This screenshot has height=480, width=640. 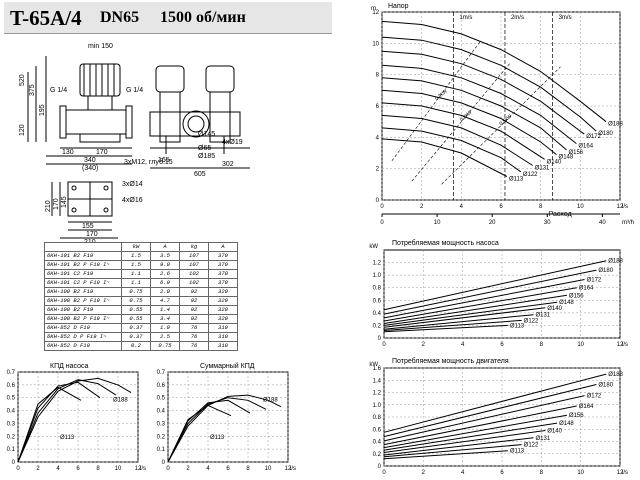 I want to click on table-cell: 1.0, so click(x=165, y=328).